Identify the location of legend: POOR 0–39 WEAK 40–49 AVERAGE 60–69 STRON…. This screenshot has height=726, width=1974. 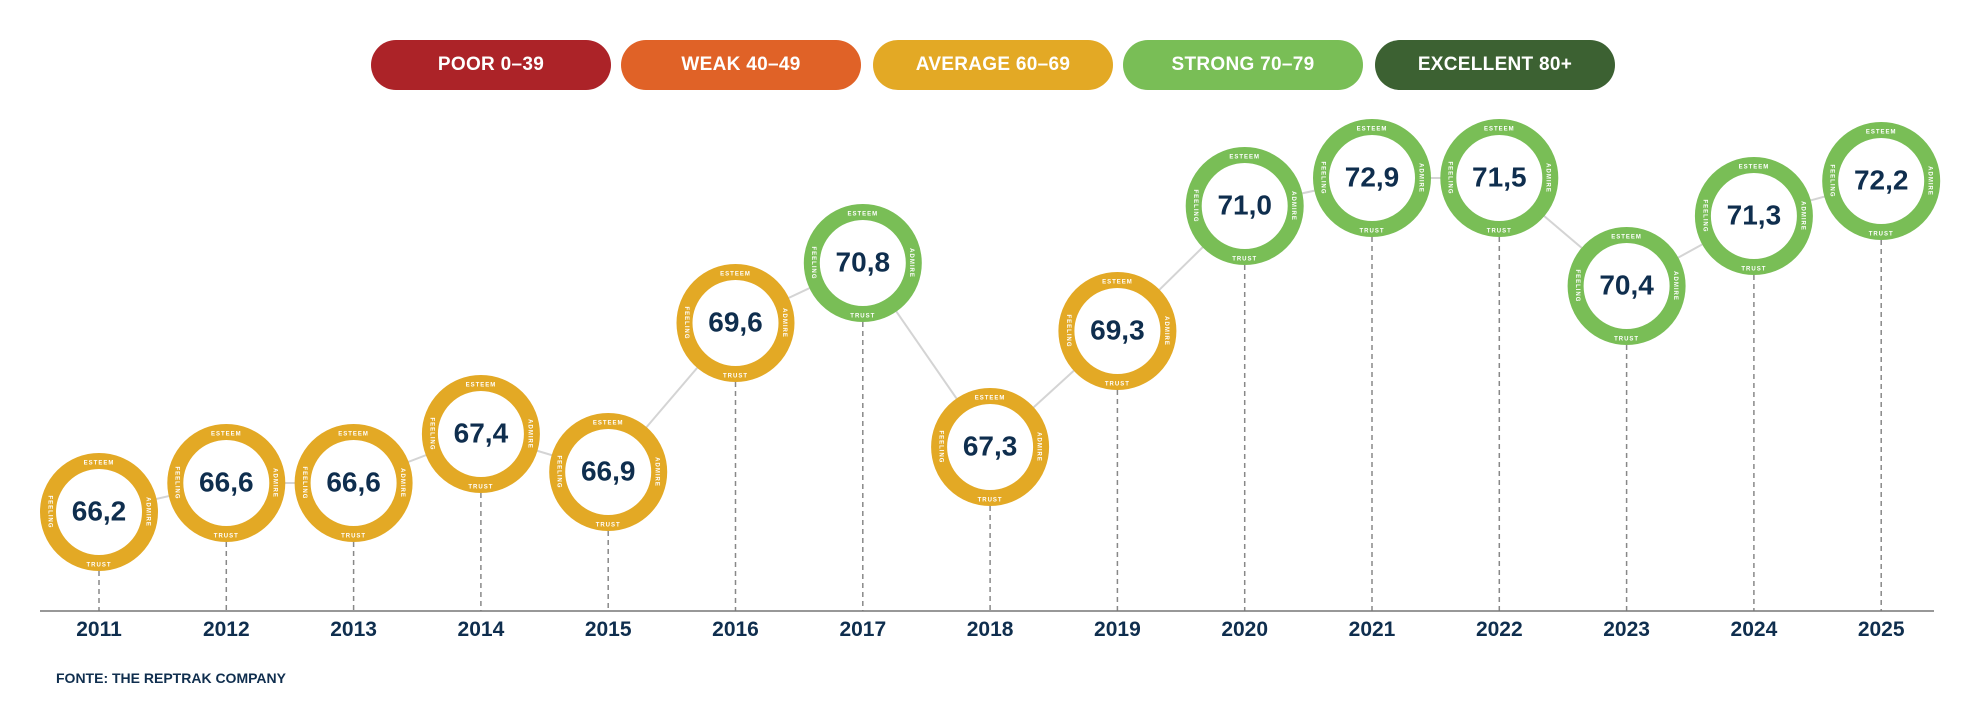
(987, 65).